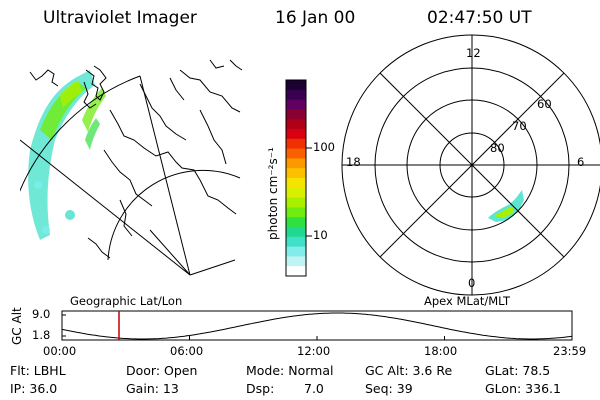 This screenshot has width=600, height=400. Describe the element at coordinates (60, 351) in the screenshot. I see `timeline-tick-0000: 00:00` at that location.